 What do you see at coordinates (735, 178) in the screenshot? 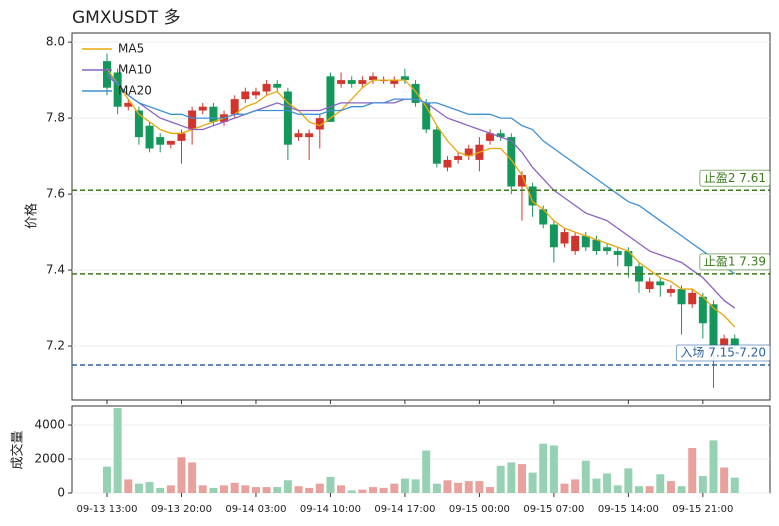
I see `level-label: 止盈2 7.61` at bounding box center [735, 178].